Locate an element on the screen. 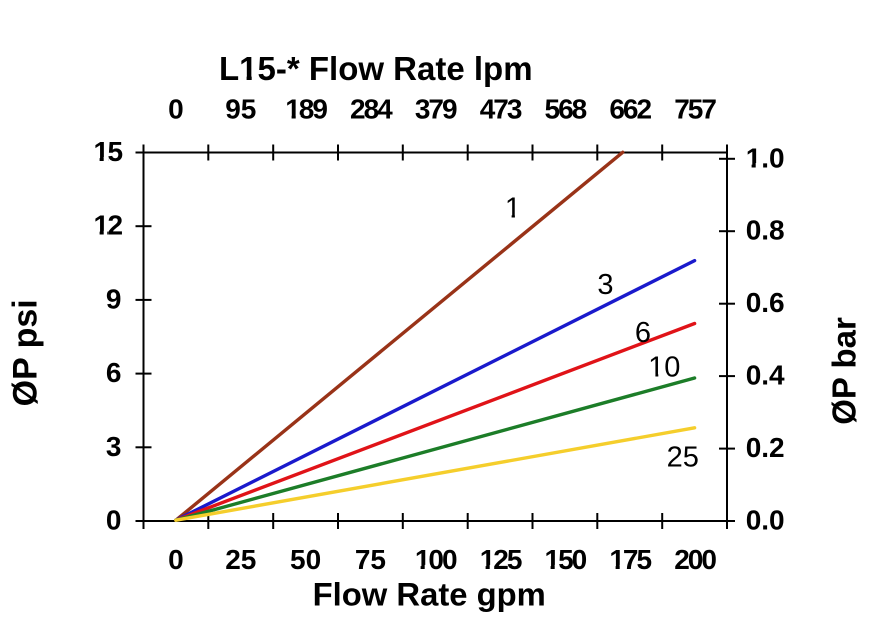  svg-text: 0.8 is located at coordinates (765, 230).